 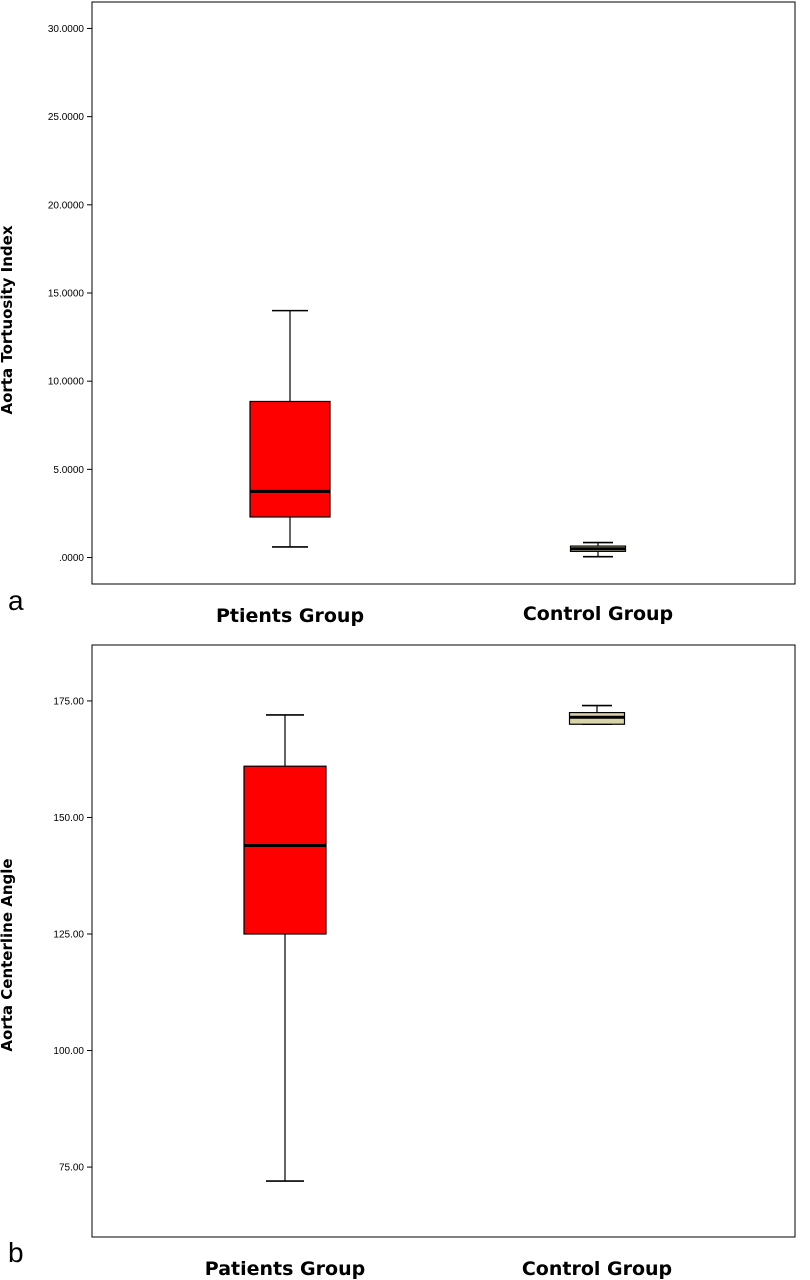 I want to click on panel-a-y-tick-label: 5.0000, so click(x=68, y=470).